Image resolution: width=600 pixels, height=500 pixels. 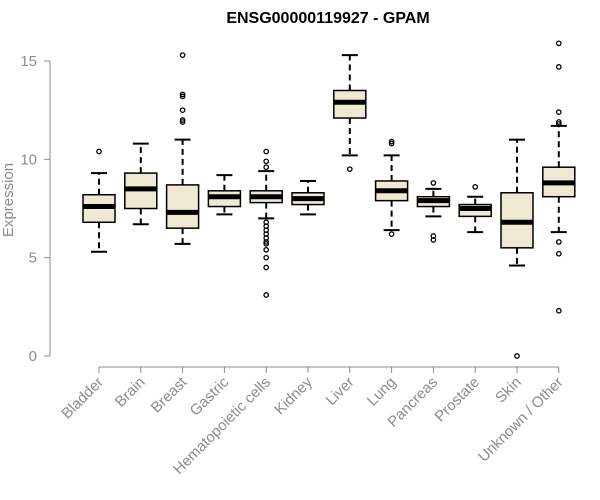 What do you see at coordinates (82, 398) in the screenshot?
I see `x-tick-label: Bladder` at bounding box center [82, 398].